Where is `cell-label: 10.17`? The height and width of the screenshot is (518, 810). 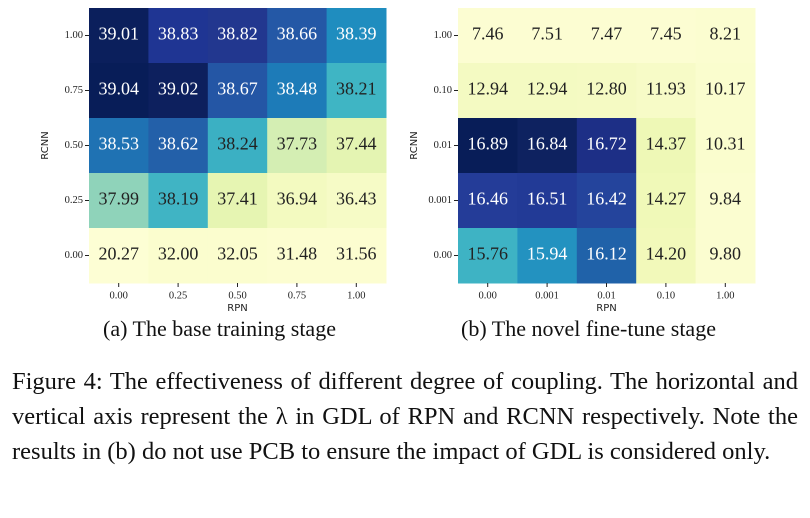 cell-label: 10.17 is located at coordinates (725, 89).